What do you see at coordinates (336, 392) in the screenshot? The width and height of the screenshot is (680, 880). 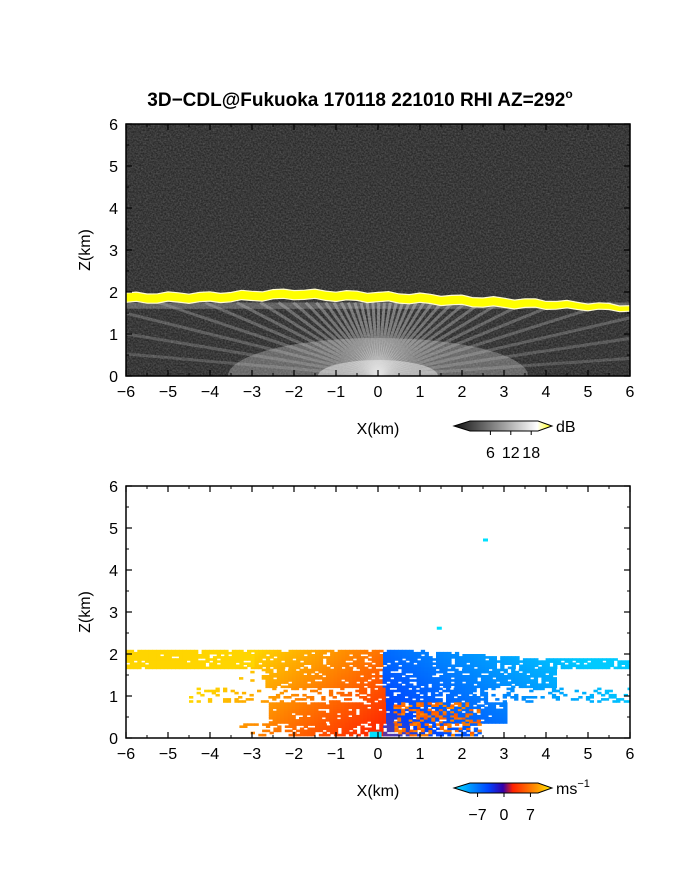 I see `top-xtick-label: −1` at bounding box center [336, 392].